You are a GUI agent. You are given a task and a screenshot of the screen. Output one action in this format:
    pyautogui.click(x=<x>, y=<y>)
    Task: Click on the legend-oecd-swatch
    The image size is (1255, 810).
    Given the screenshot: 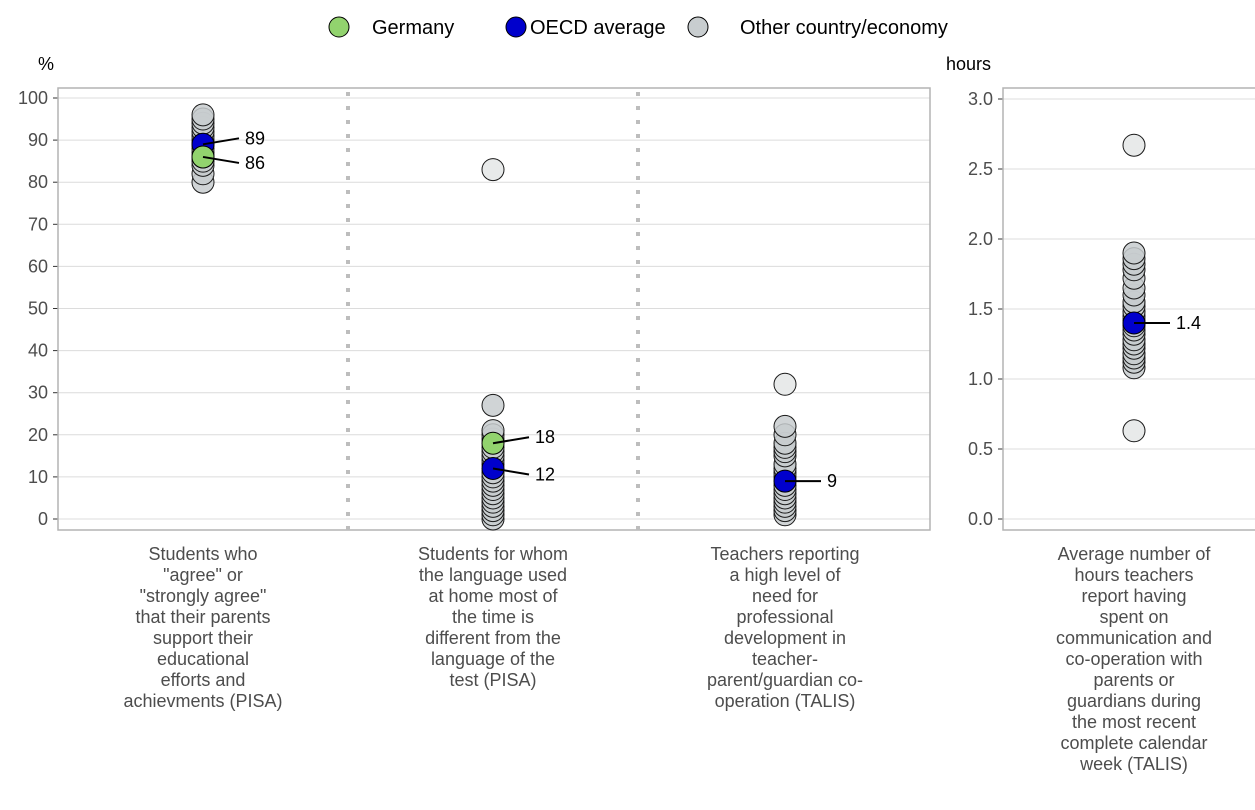 What is the action you would take?
    pyautogui.click(x=516, y=27)
    